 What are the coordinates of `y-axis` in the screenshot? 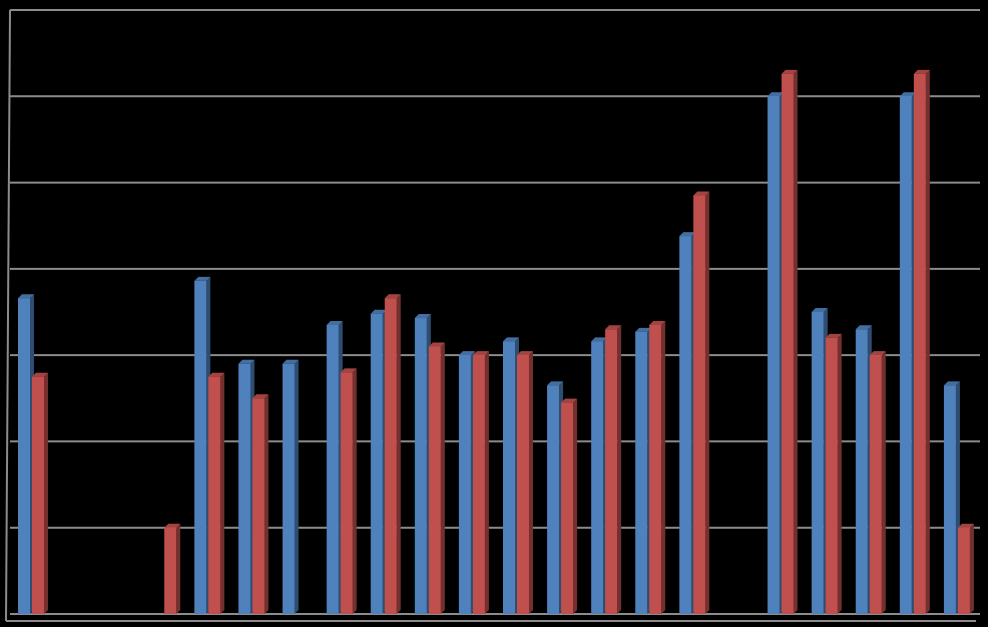 It's located at (8, 315).